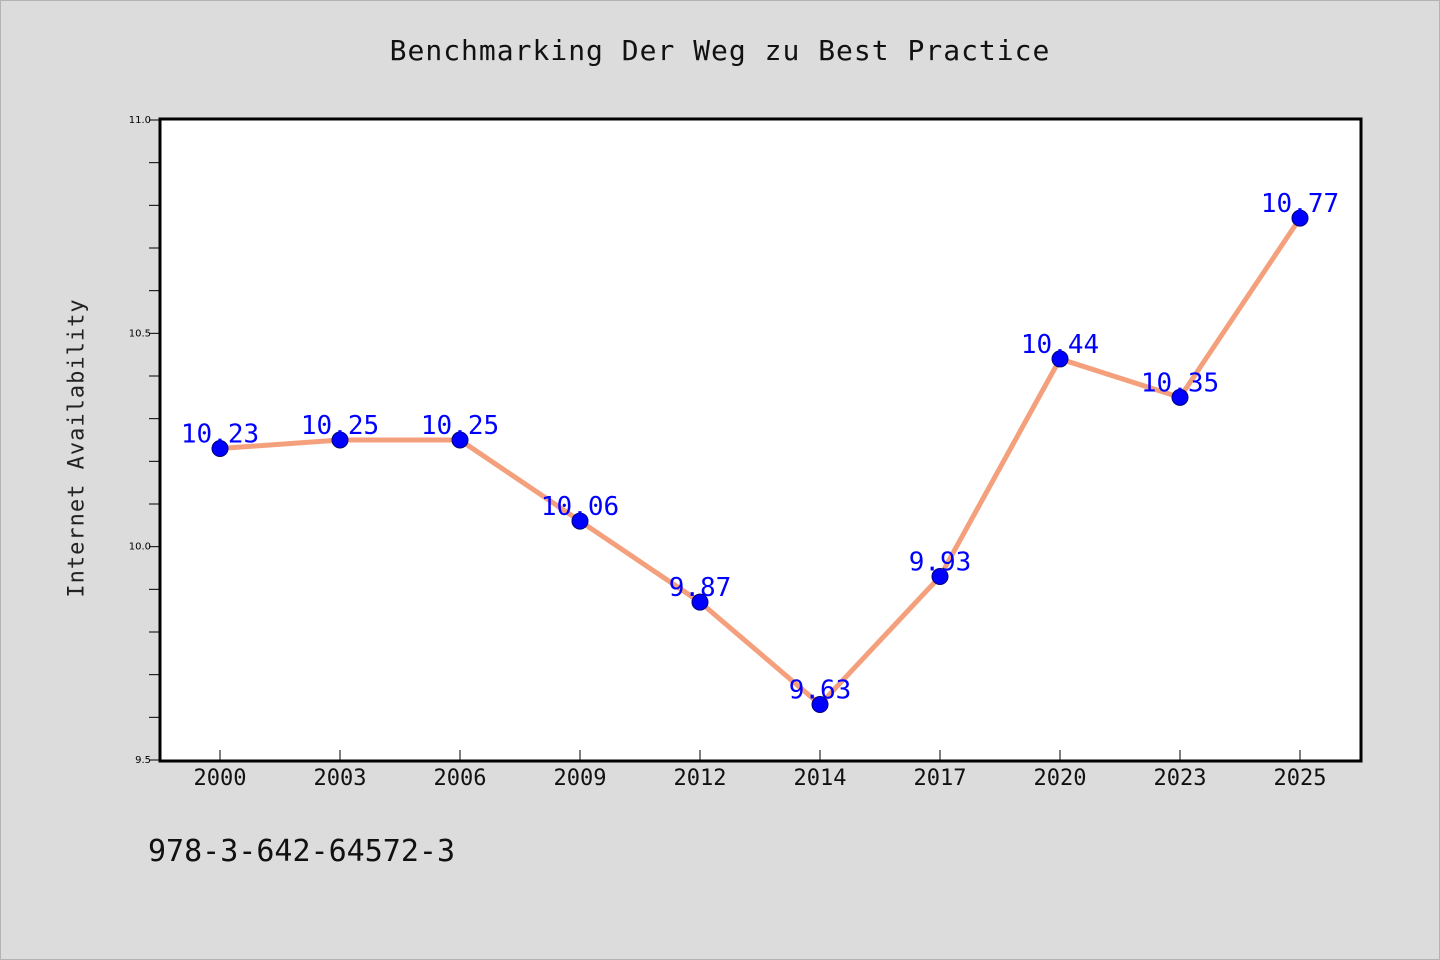 This screenshot has height=960, width=1440. What do you see at coordinates (340, 778) in the screenshot?
I see `x-tick-label: 2003` at bounding box center [340, 778].